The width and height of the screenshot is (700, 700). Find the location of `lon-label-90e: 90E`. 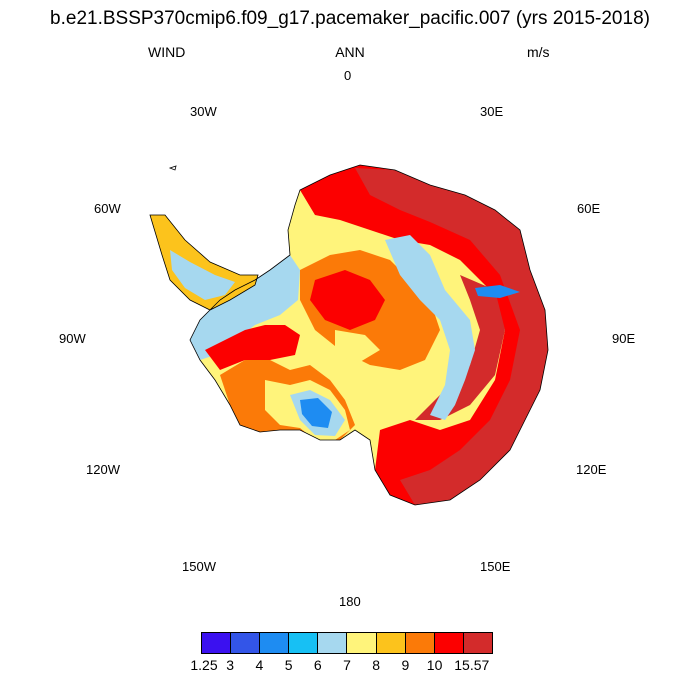

lon-label-90e: 90E is located at coordinates (624, 338).